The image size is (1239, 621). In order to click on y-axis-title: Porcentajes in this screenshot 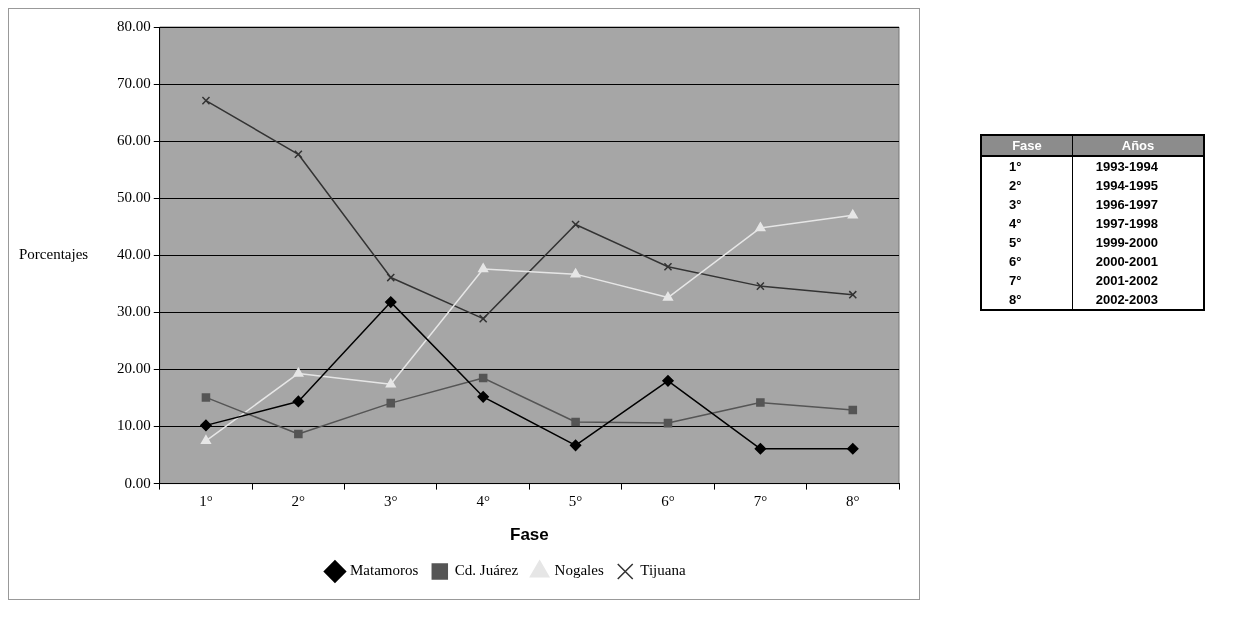, I will do `click(54, 254)`.